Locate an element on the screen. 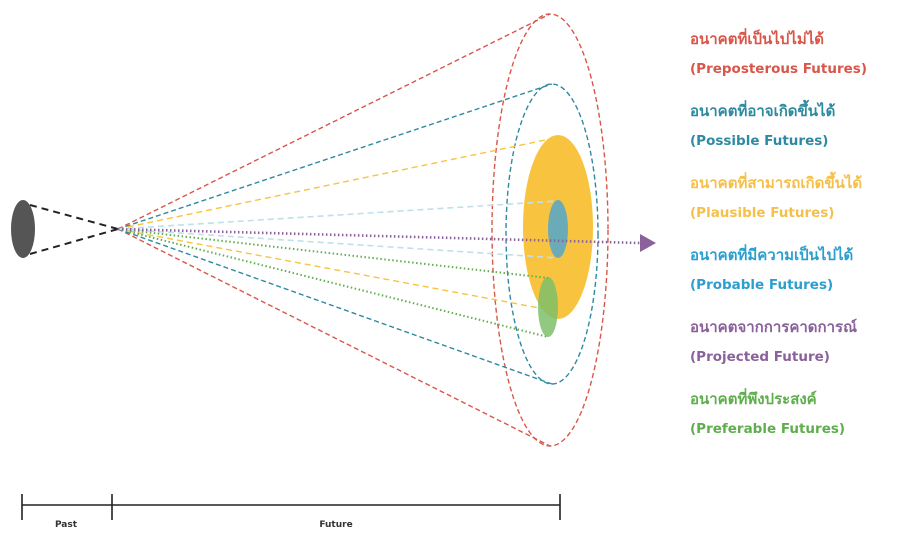  past-funnel-bottom is located at coordinates (74, 241).